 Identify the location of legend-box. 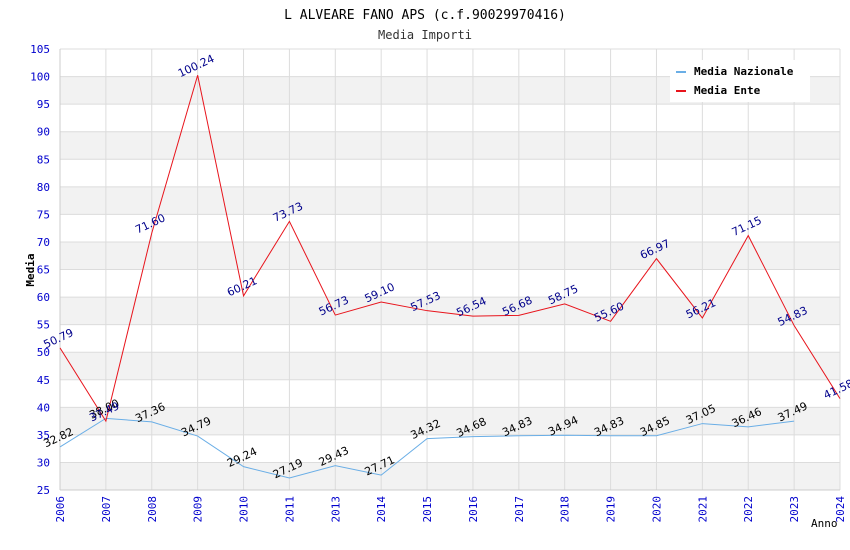
(740, 81).